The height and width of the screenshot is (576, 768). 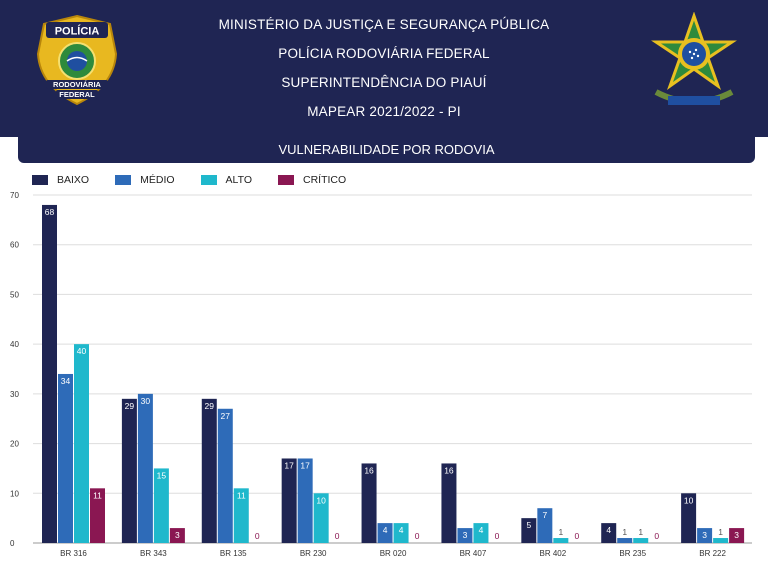 I want to click on legend-label-critico: CRÍTICO, so click(x=325, y=180).